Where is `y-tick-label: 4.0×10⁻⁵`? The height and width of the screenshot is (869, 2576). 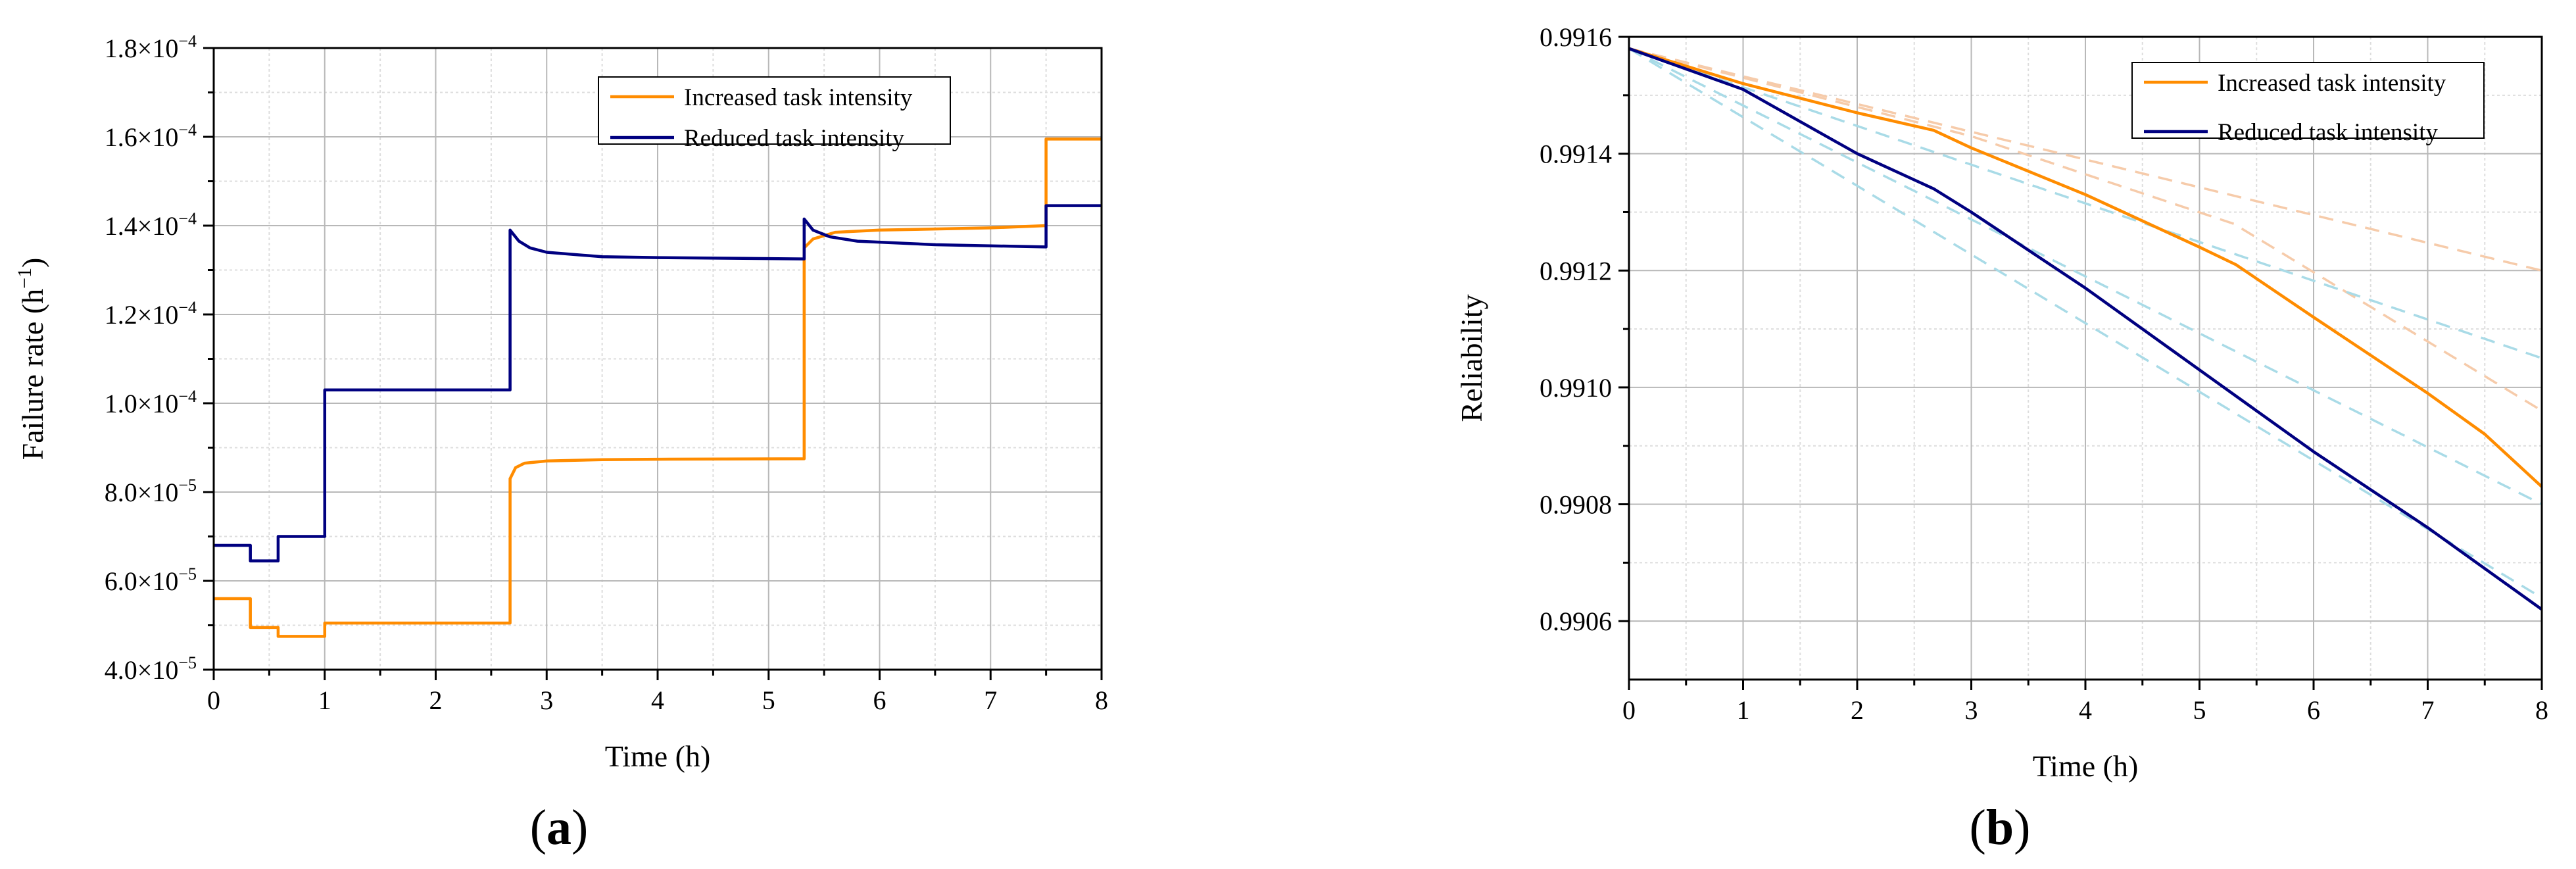
y-tick-label: 4.0×10⁻⁵ is located at coordinates (151, 669).